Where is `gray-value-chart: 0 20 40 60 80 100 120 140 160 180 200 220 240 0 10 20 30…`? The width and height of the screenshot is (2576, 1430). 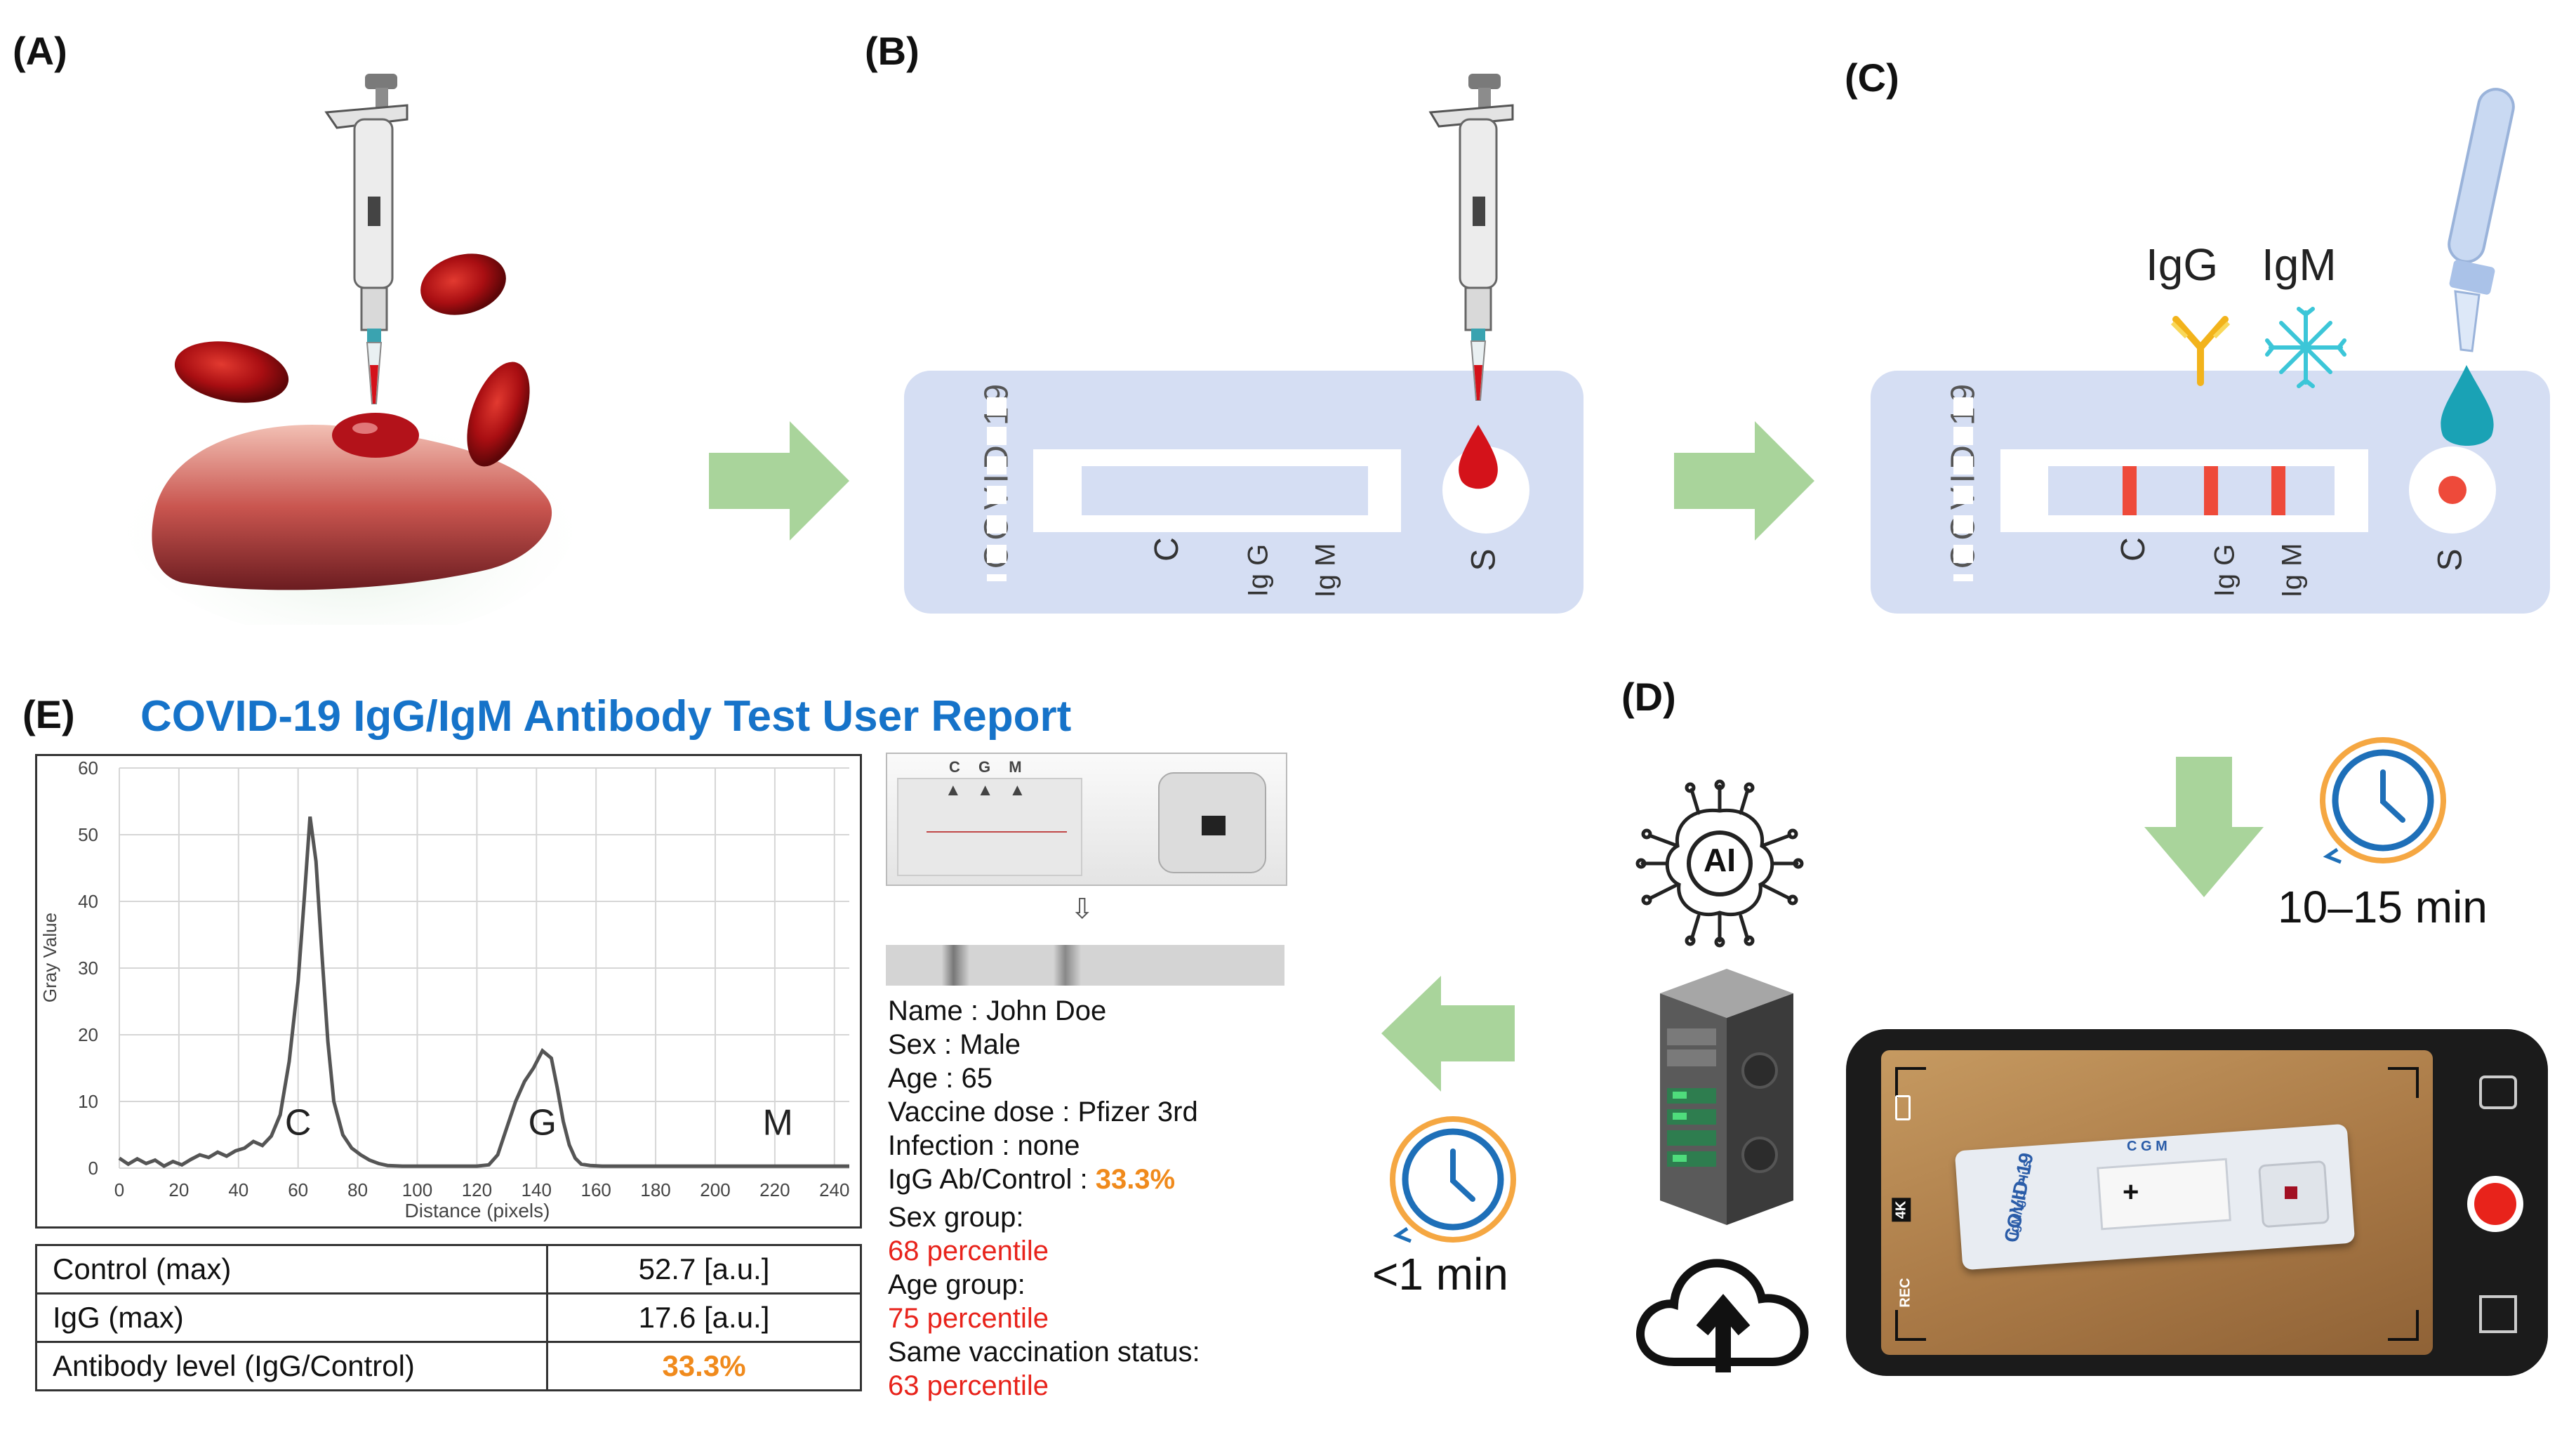 gray-value-chart: 0 20 40 60 80 100 120 140 160 180 200 220 240 0 10 20 30… is located at coordinates (449, 991).